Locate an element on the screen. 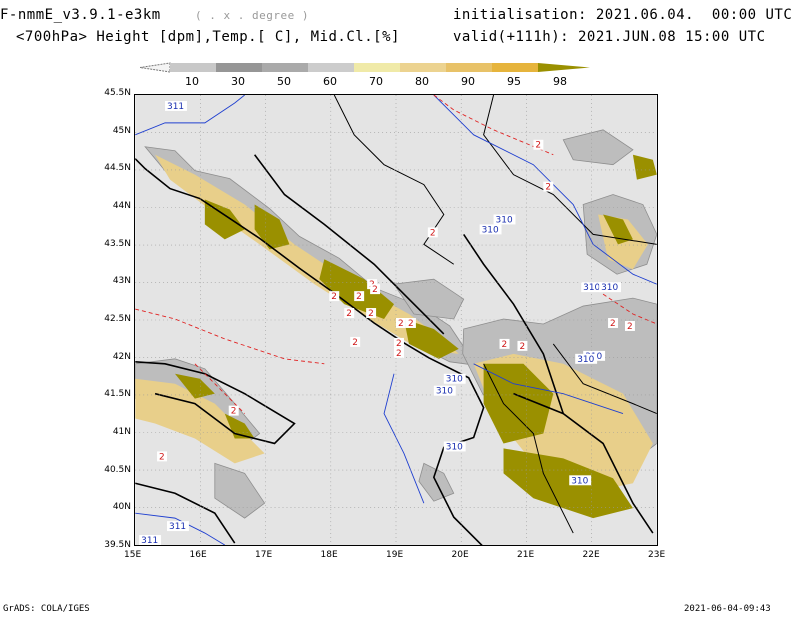  colorbar-high-end is located at coordinates (564, 67).